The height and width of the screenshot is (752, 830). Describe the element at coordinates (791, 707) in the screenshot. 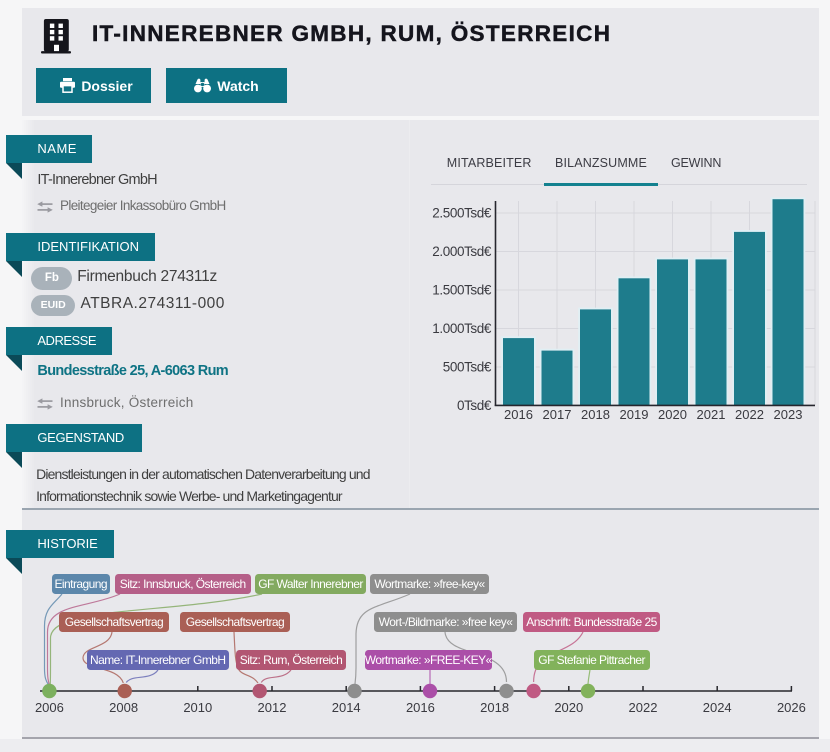

I see `svg-text: 2026` at that location.